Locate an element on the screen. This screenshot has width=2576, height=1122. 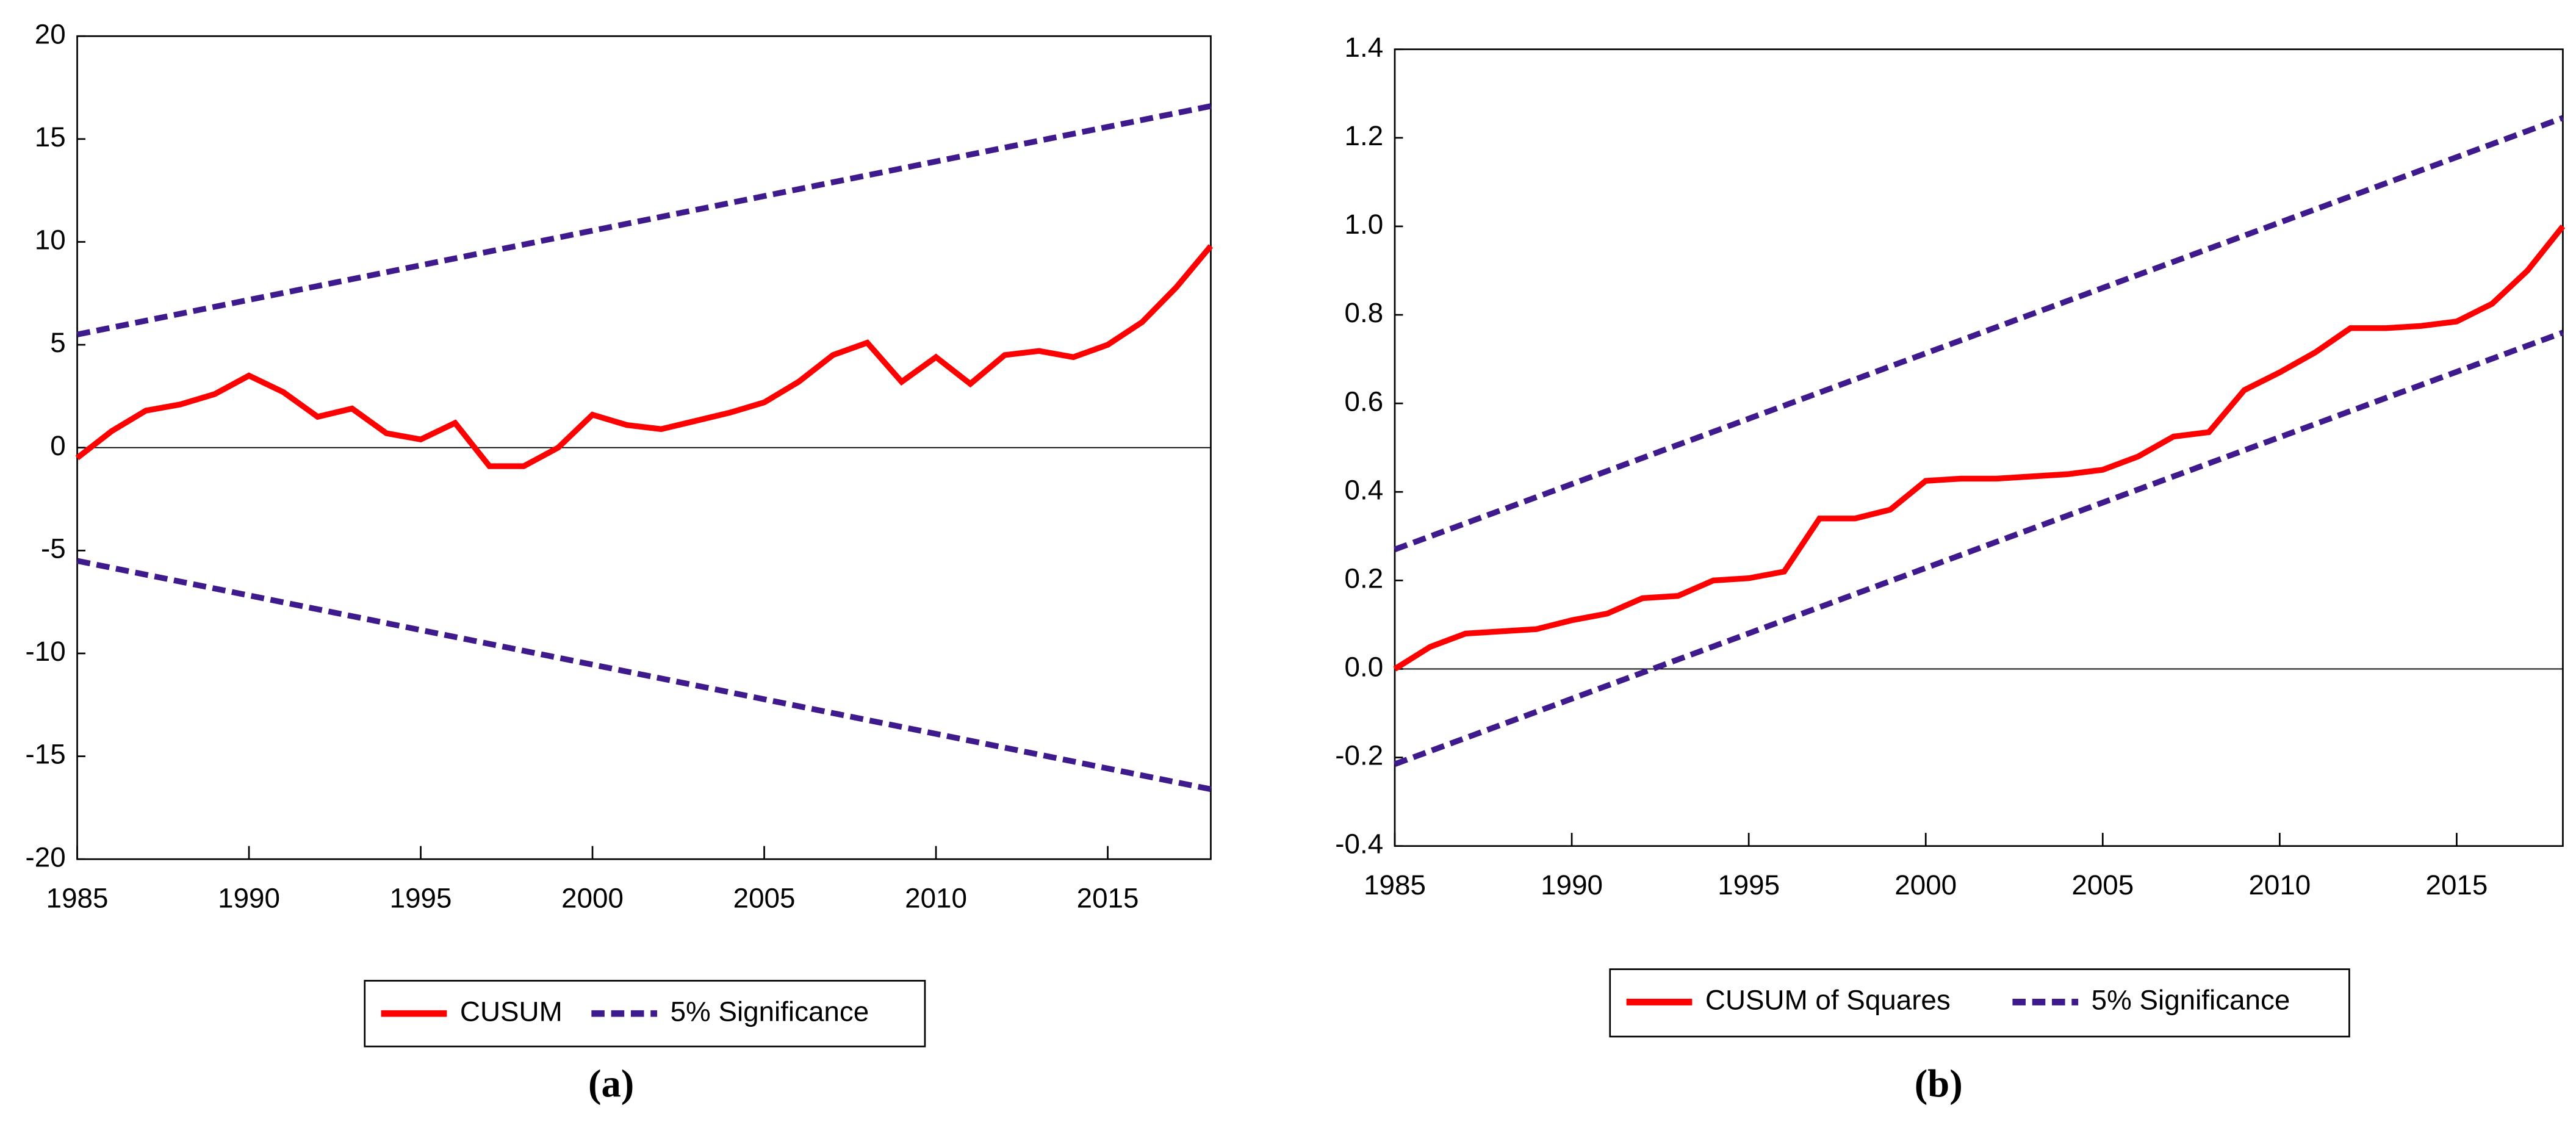
y-tick-label: 0 is located at coordinates (57, 445).